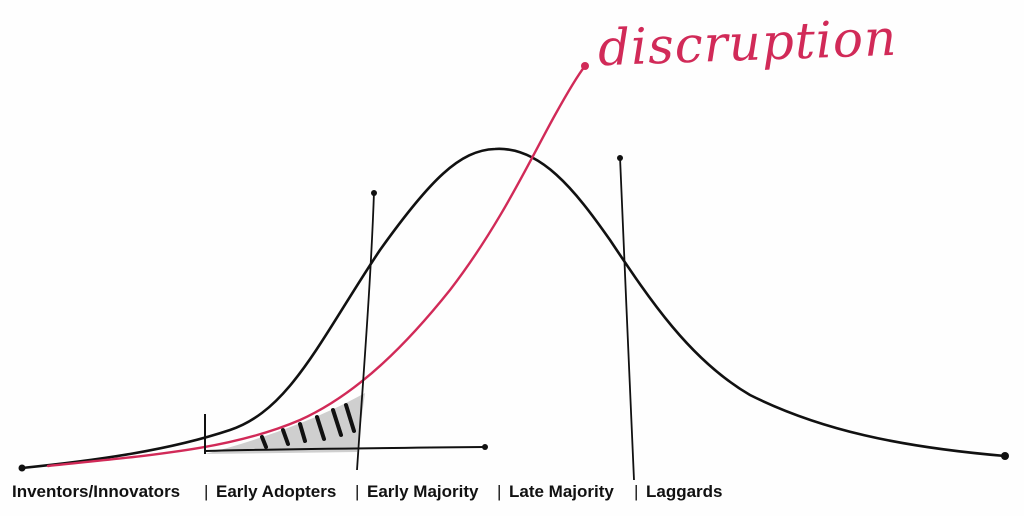 The height and width of the screenshot is (516, 1024). What do you see at coordinates (485, 447) in the screenshot?
I see `baseline-end-dot` at bounding box center [485, 447].